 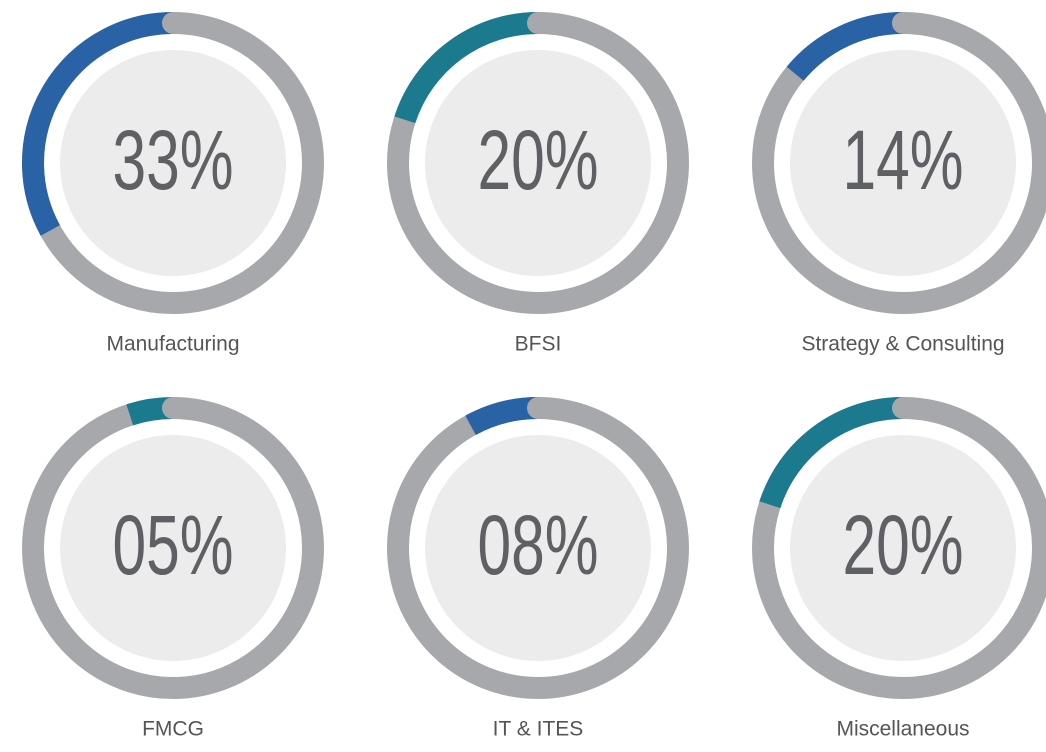 I want to click on value-label: 08%, so click(x=537, y=545).